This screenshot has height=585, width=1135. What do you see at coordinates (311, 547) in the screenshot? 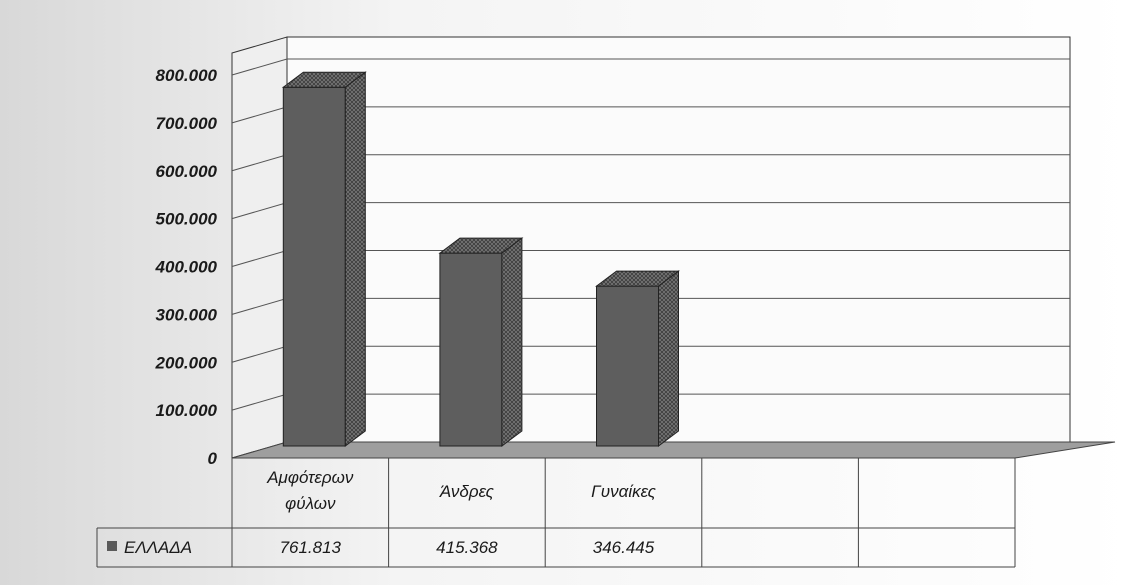
I see `data-label: 761.813` at bounding box center [311, 547].